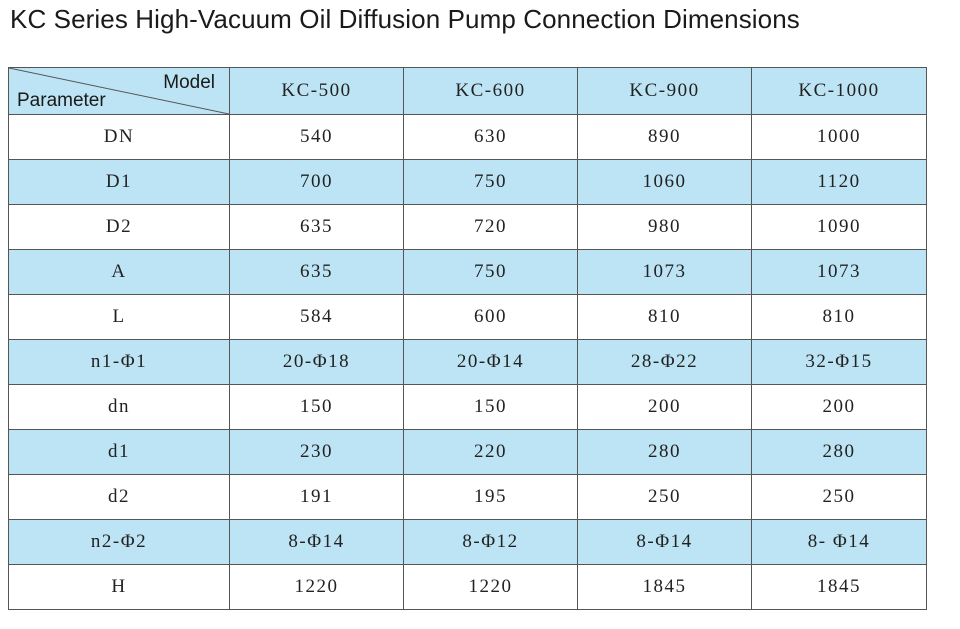 The image size is (960, 629). I want to click on value-cell: 195, so click(490, 497).